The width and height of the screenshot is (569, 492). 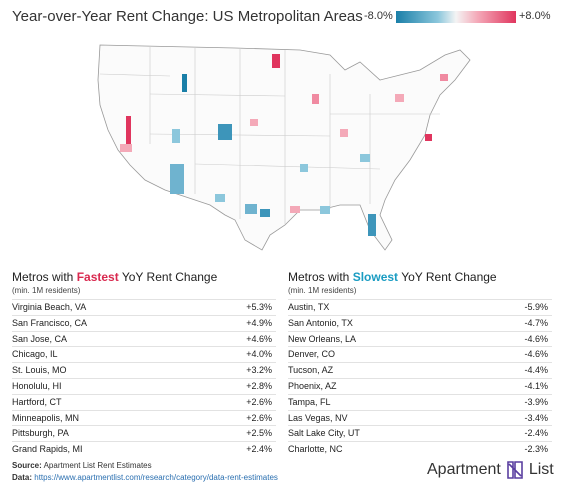 I want to click on rent-change: -3.9%, so click(x=536, y=401).